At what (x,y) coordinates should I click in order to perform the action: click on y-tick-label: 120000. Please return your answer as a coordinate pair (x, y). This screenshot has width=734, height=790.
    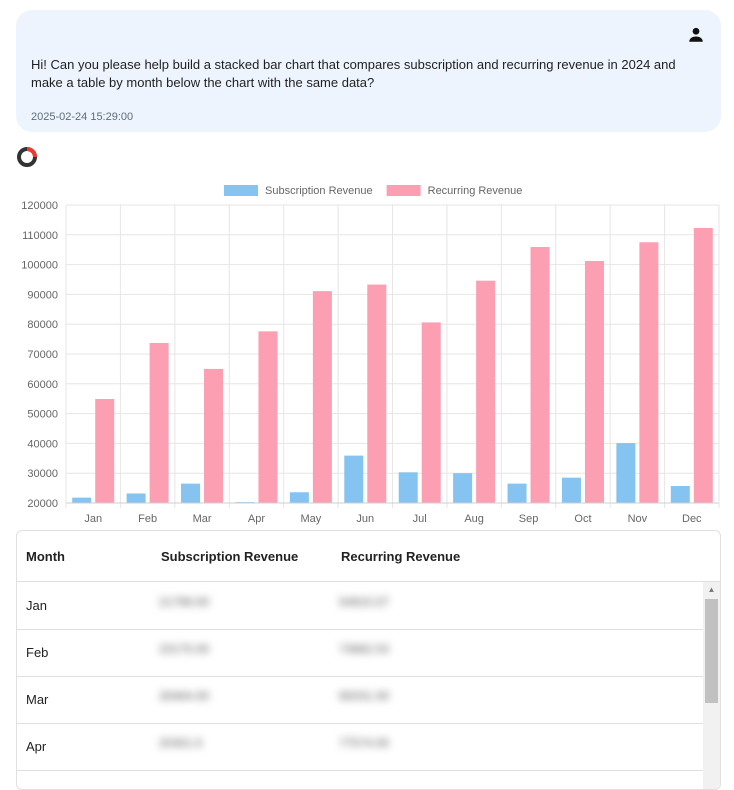
    Looking at the image, I should click on (39, 206).